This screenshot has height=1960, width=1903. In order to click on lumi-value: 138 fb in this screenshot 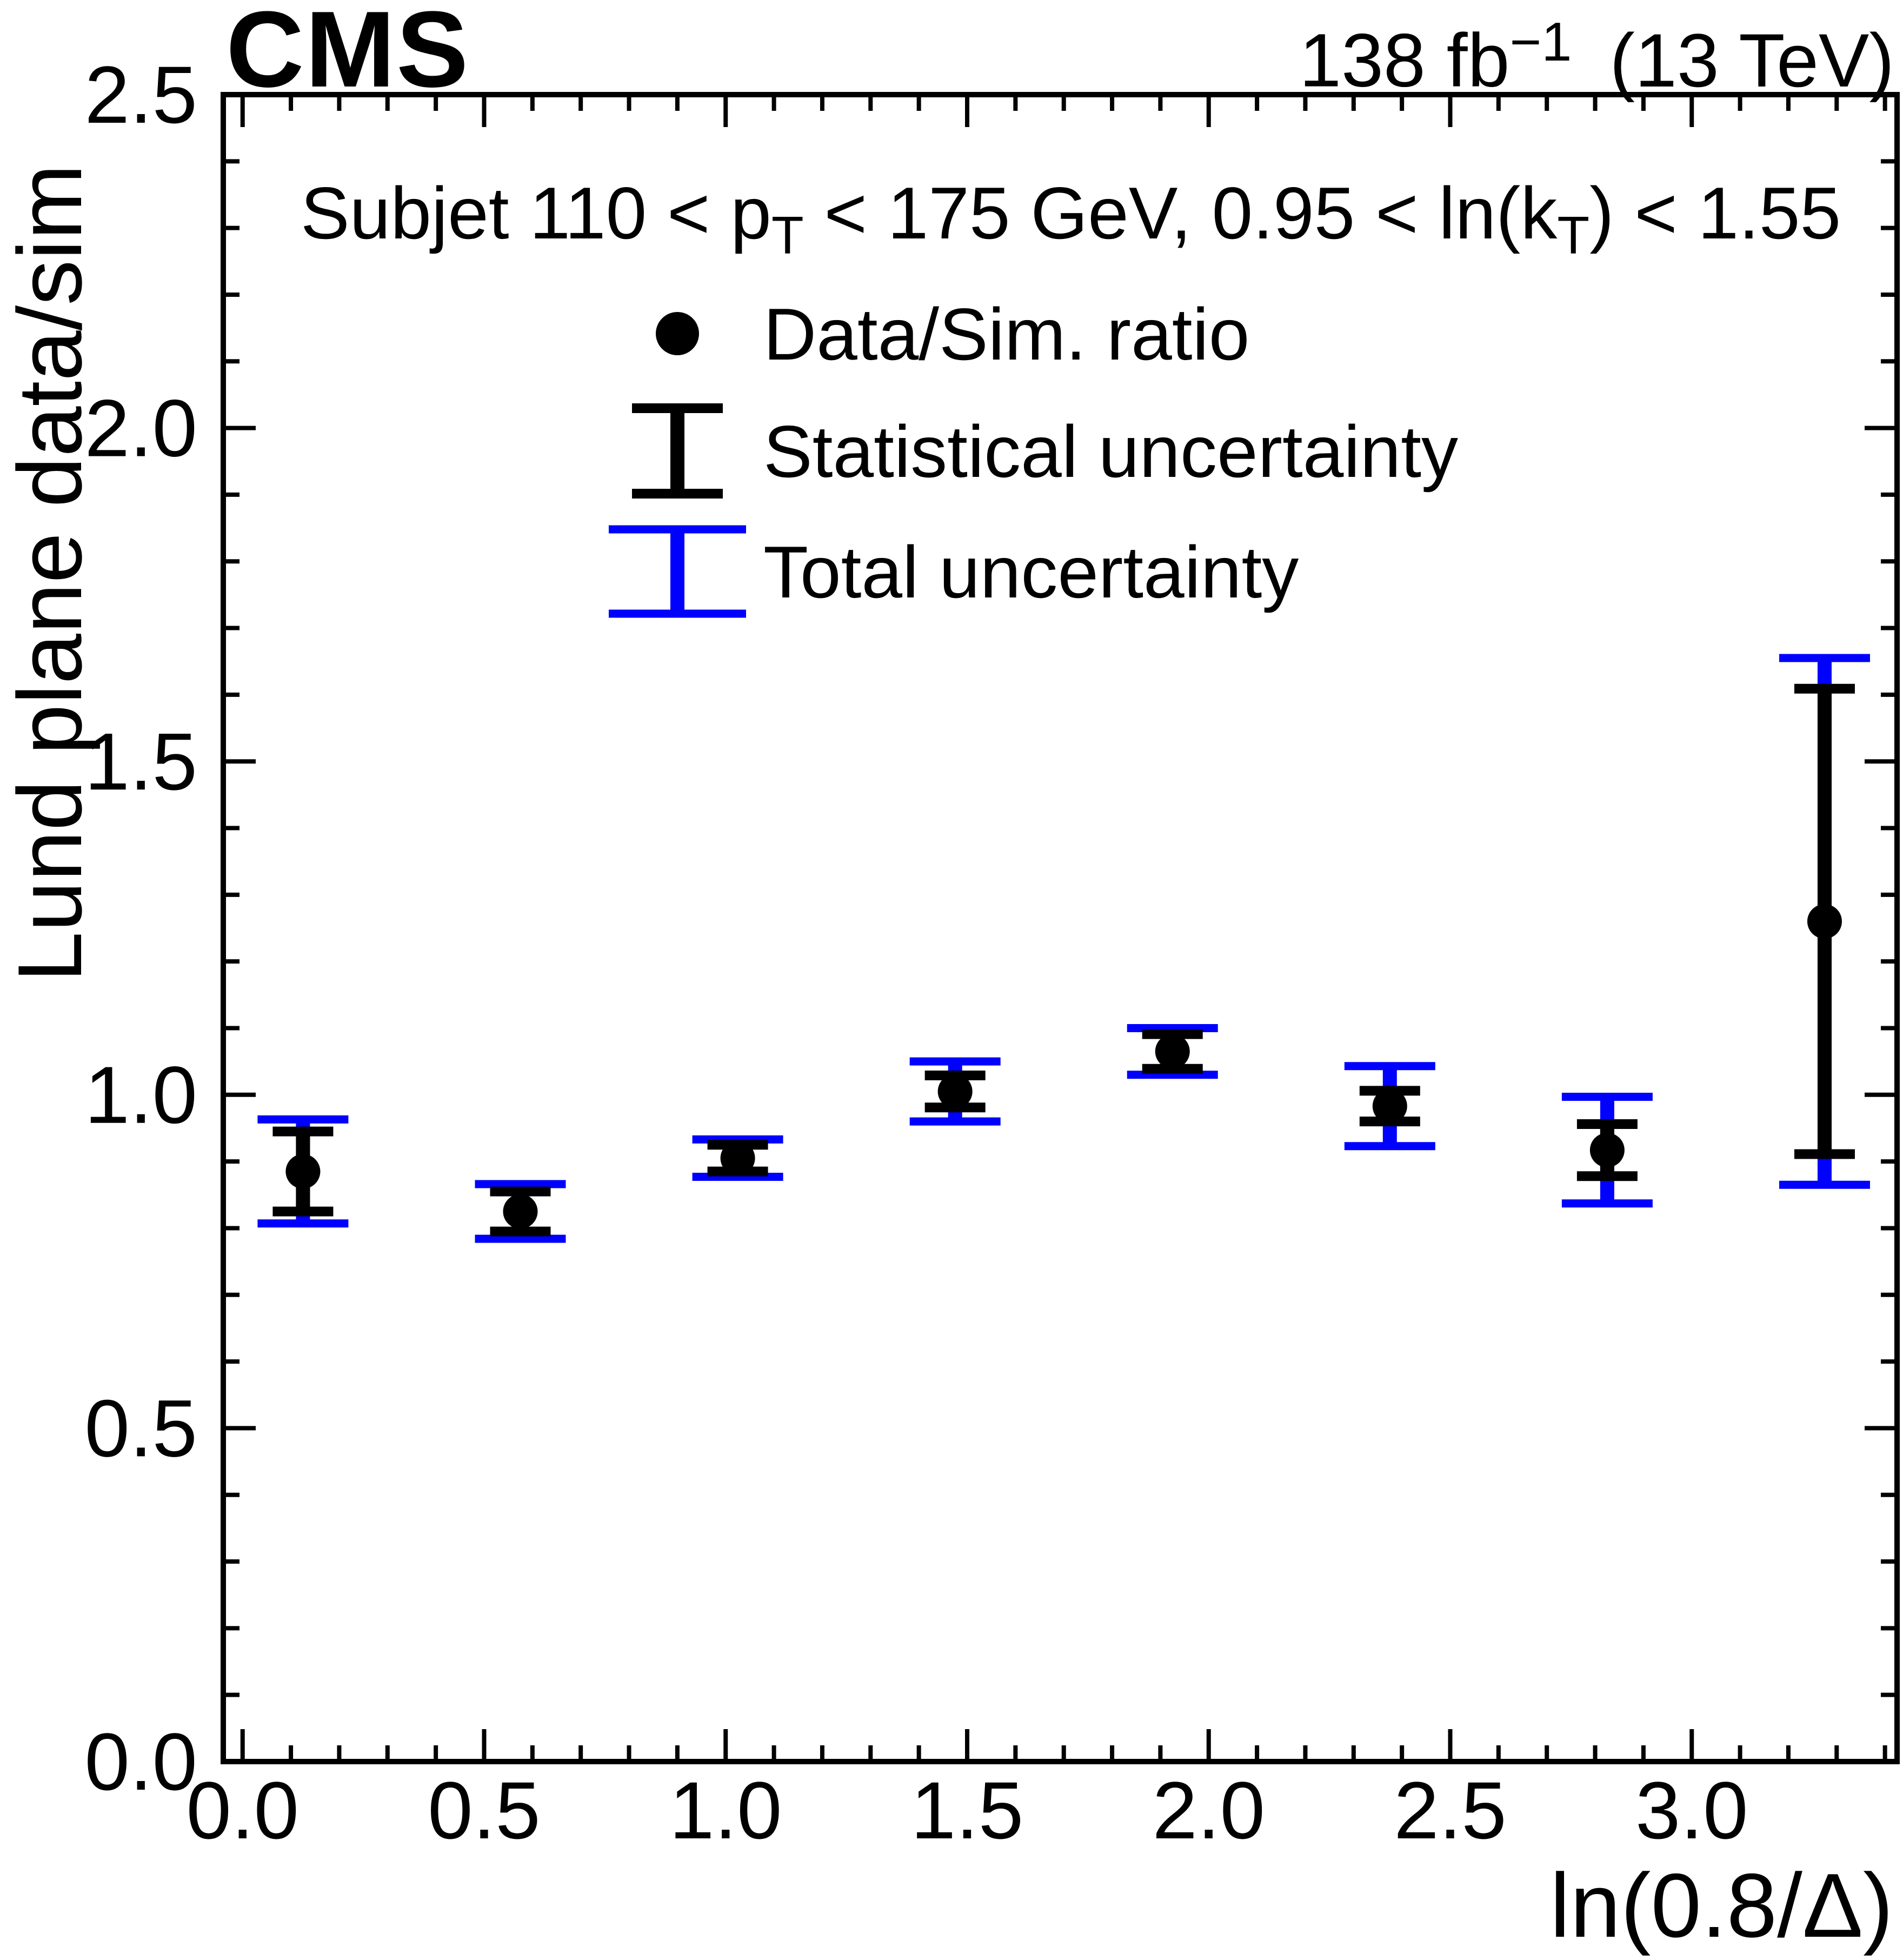, I will do `click(1404, 60)`.